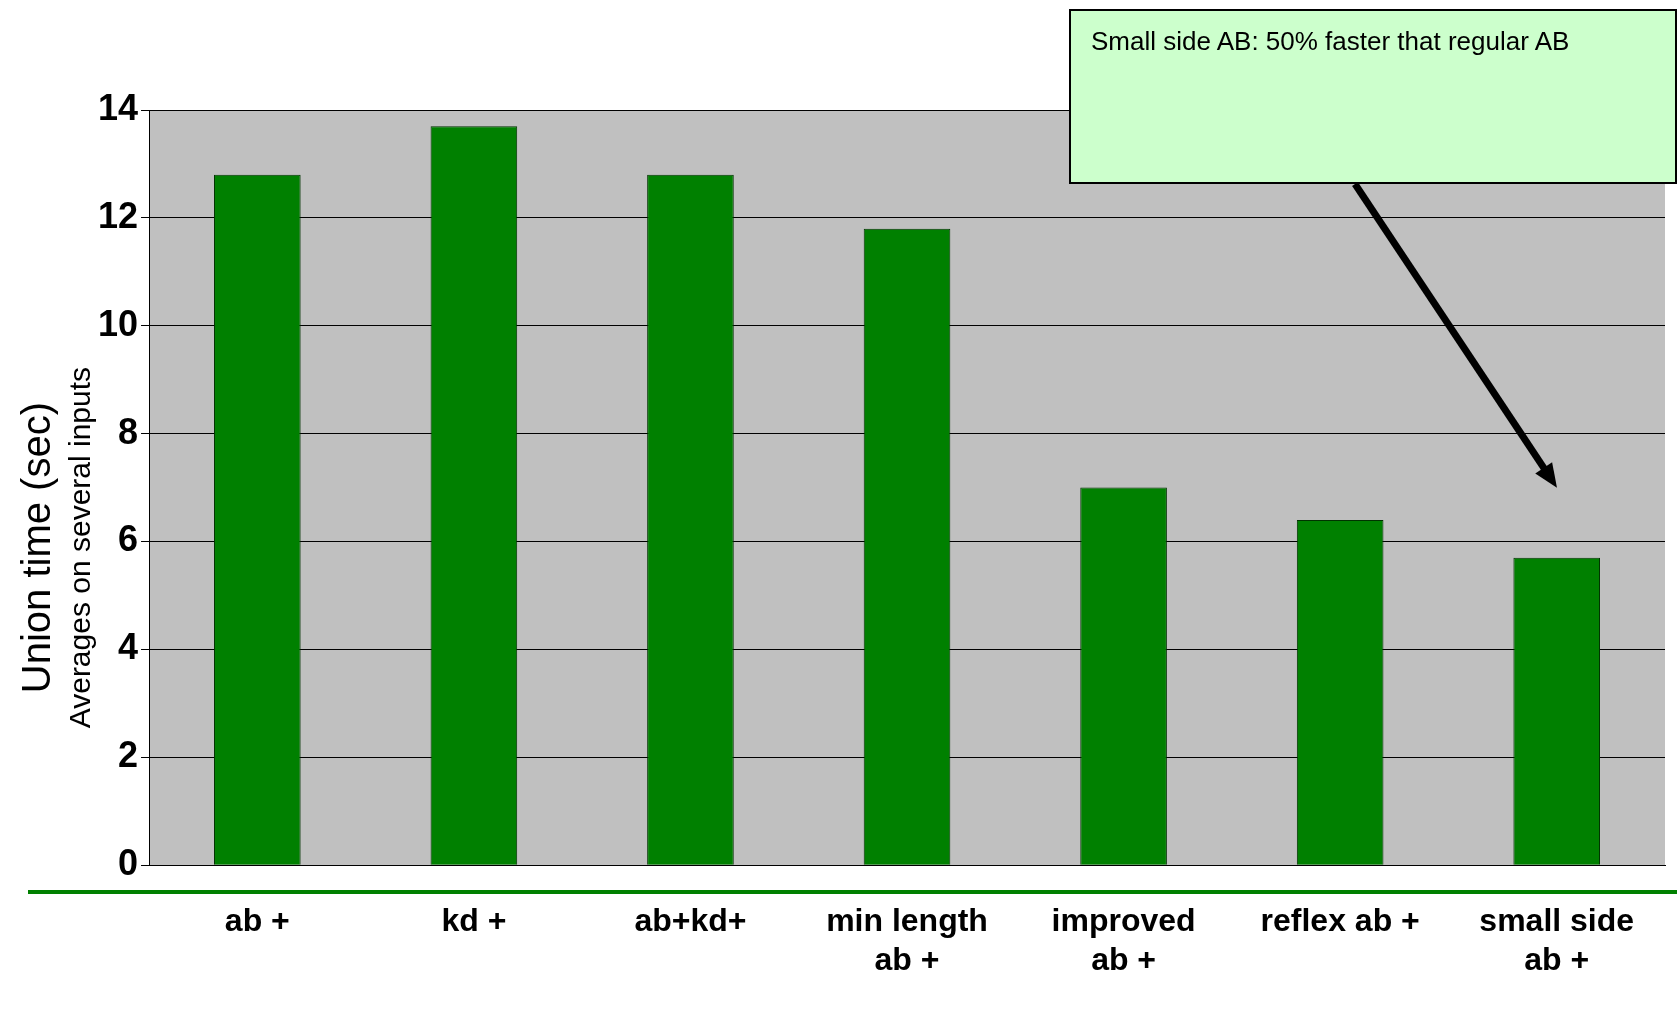  Describe the element at coordinates (1123, 939) in the screenshot. I see `x-tick-label: improved ab +` at that location.